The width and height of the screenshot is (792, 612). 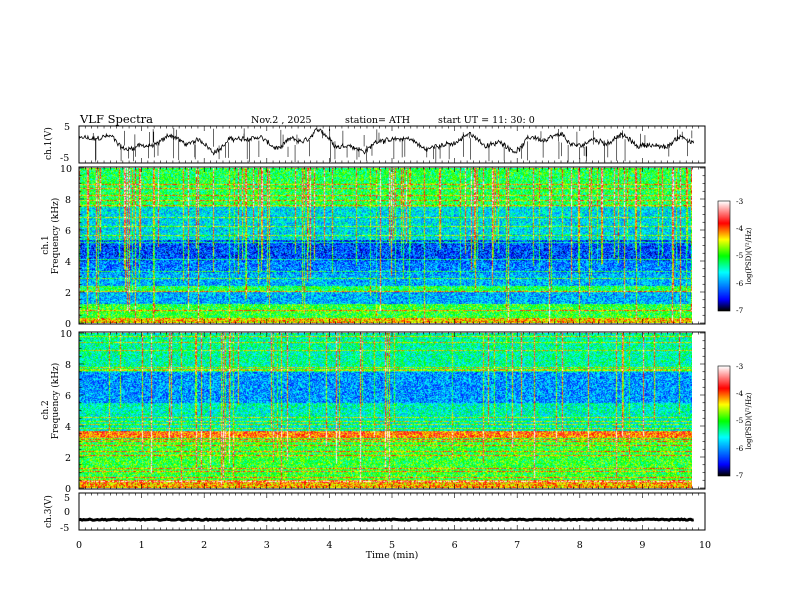 What do you see at coordinates (204, 545) in the screenshot?
I see `time-axis-tick-2: 2` at bounding box center [204, 545].